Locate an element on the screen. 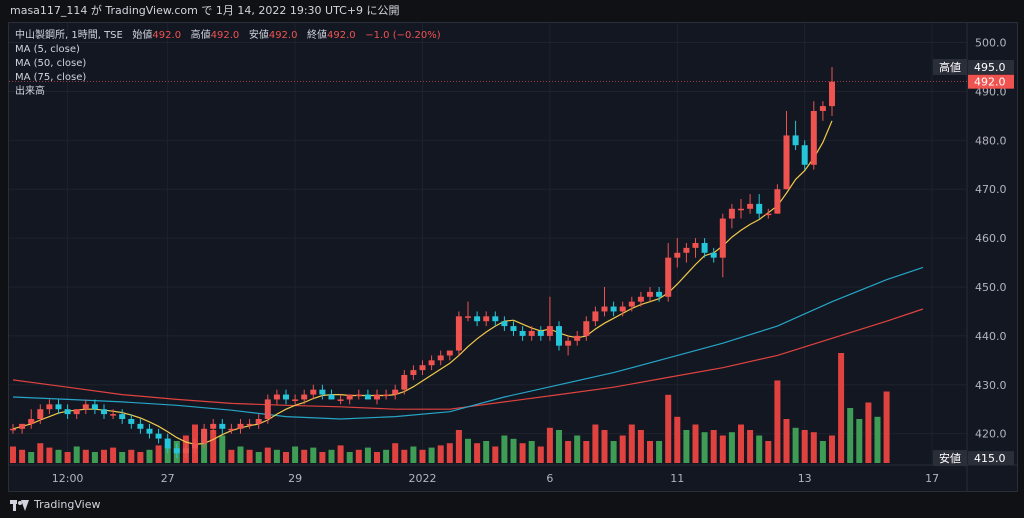 The width and height of the screenshot is (1024, 518). tradingview-logo-icon is located at coordinates (19, 505).